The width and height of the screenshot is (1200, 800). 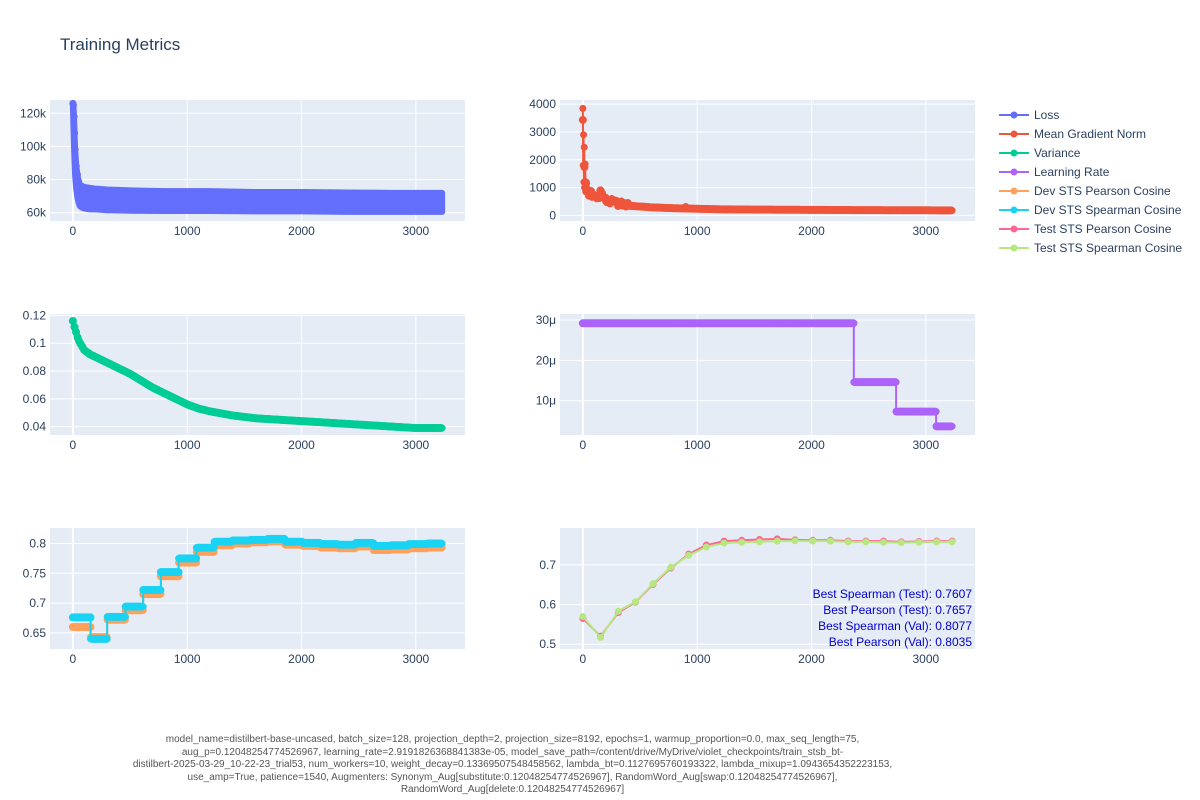 I want to click on y-tick-label: 80k, so click(x=37, y=180).